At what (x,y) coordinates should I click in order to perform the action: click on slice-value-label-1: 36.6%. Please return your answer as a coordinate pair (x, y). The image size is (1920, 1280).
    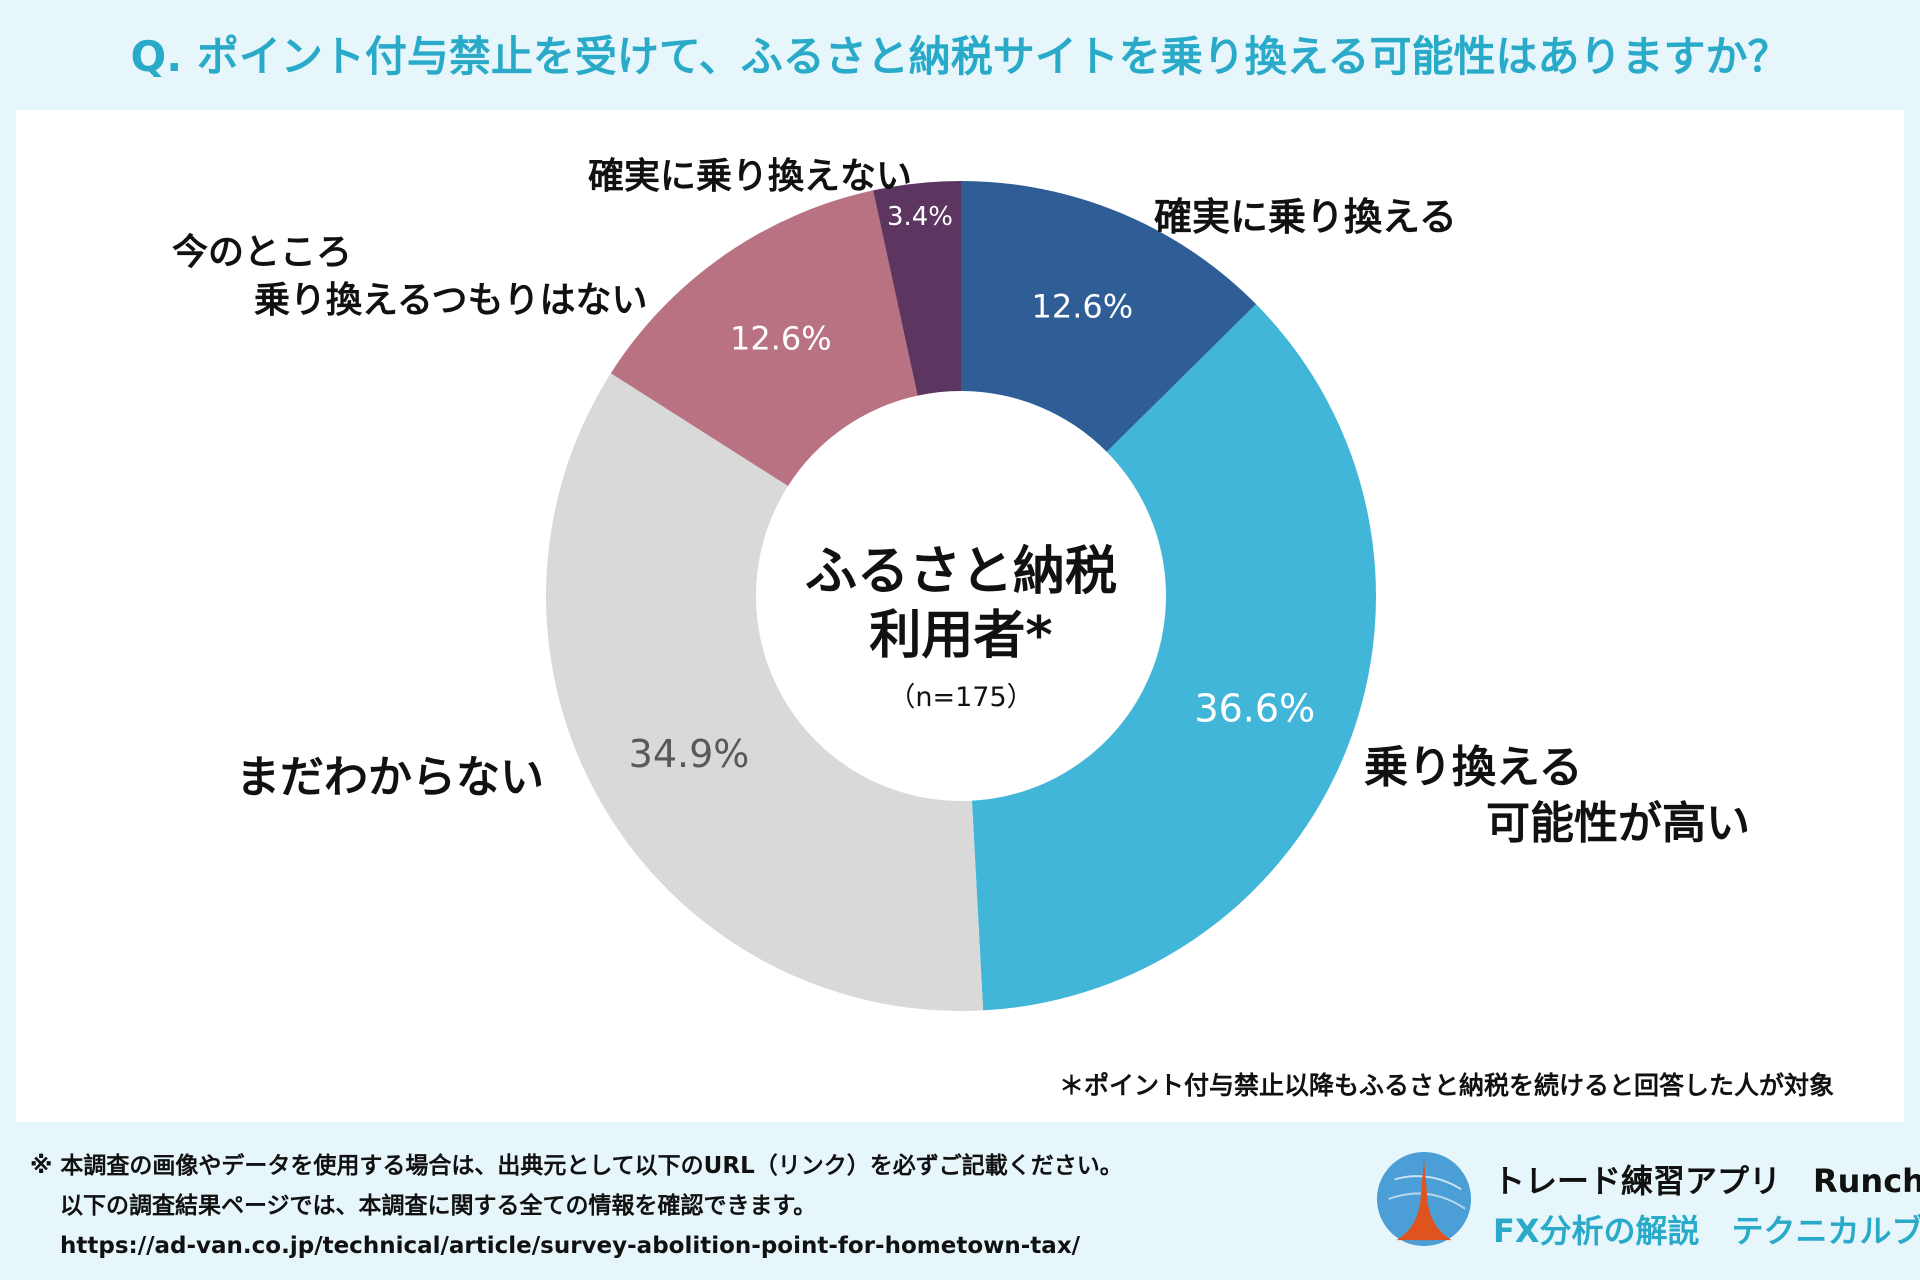
    Looking at the image, I should click on (1254, 709).